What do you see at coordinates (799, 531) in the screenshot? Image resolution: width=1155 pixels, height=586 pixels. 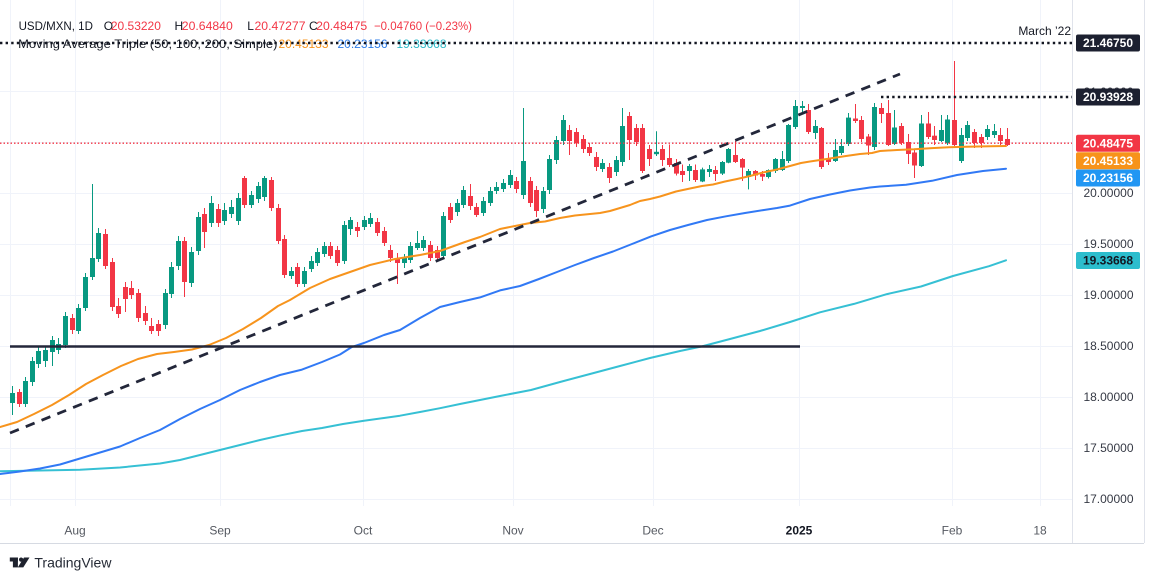 I see `svg-text: 2025` at bounding box center [799, 531].